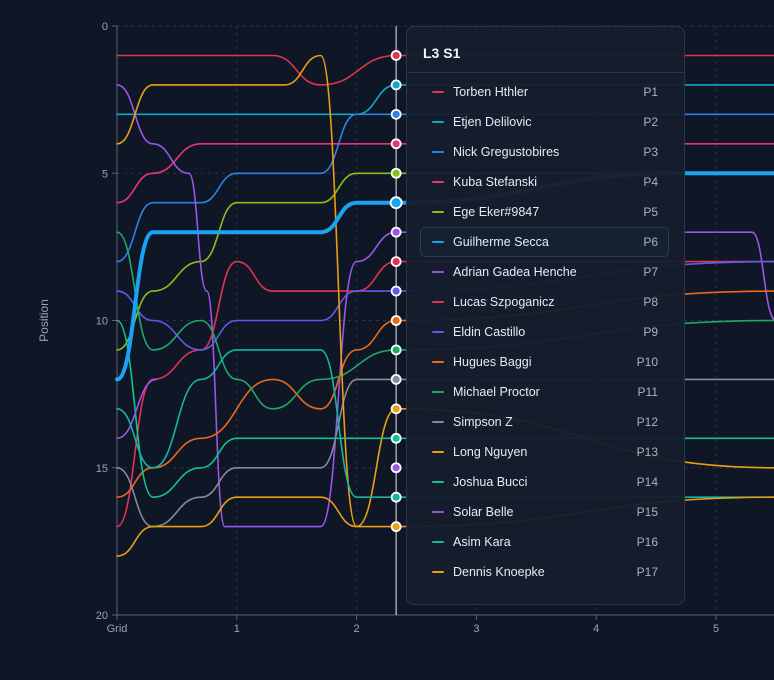 This screenshot has height=680, width=774. I want to click on y-tick-label: 0, so click(105, 27).